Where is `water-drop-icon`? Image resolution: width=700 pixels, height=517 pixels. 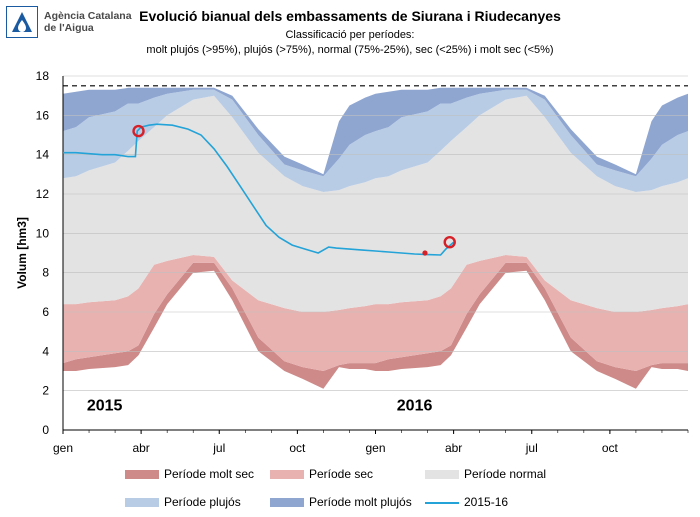 water-drop-icon is located at coordinates (22, 22).